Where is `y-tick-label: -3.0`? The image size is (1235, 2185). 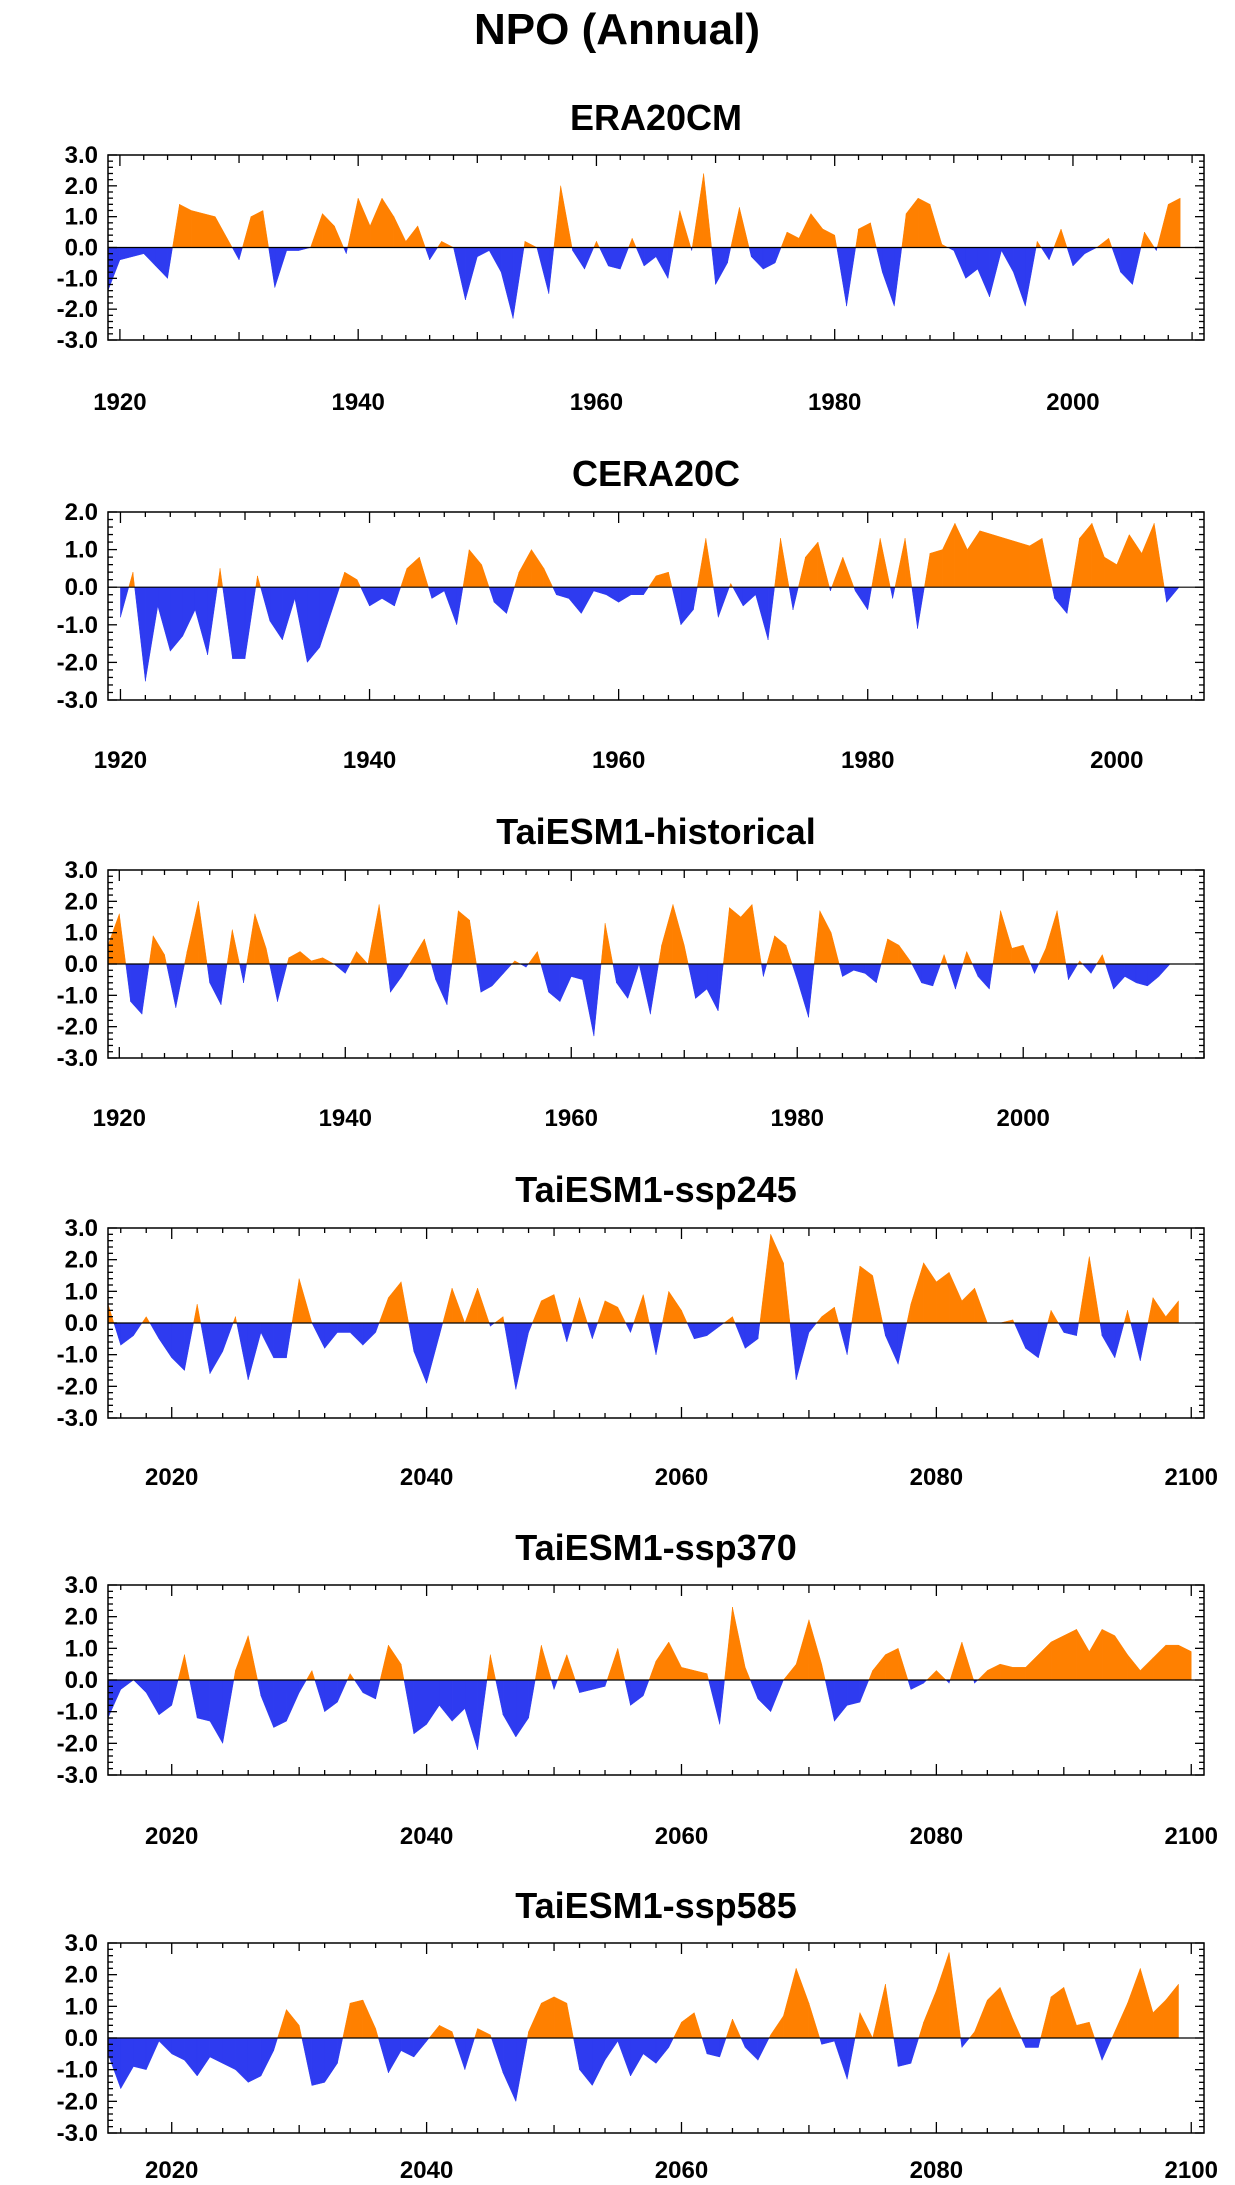 y-tick-label: -3.0 is located at coordinates (77, 2133).